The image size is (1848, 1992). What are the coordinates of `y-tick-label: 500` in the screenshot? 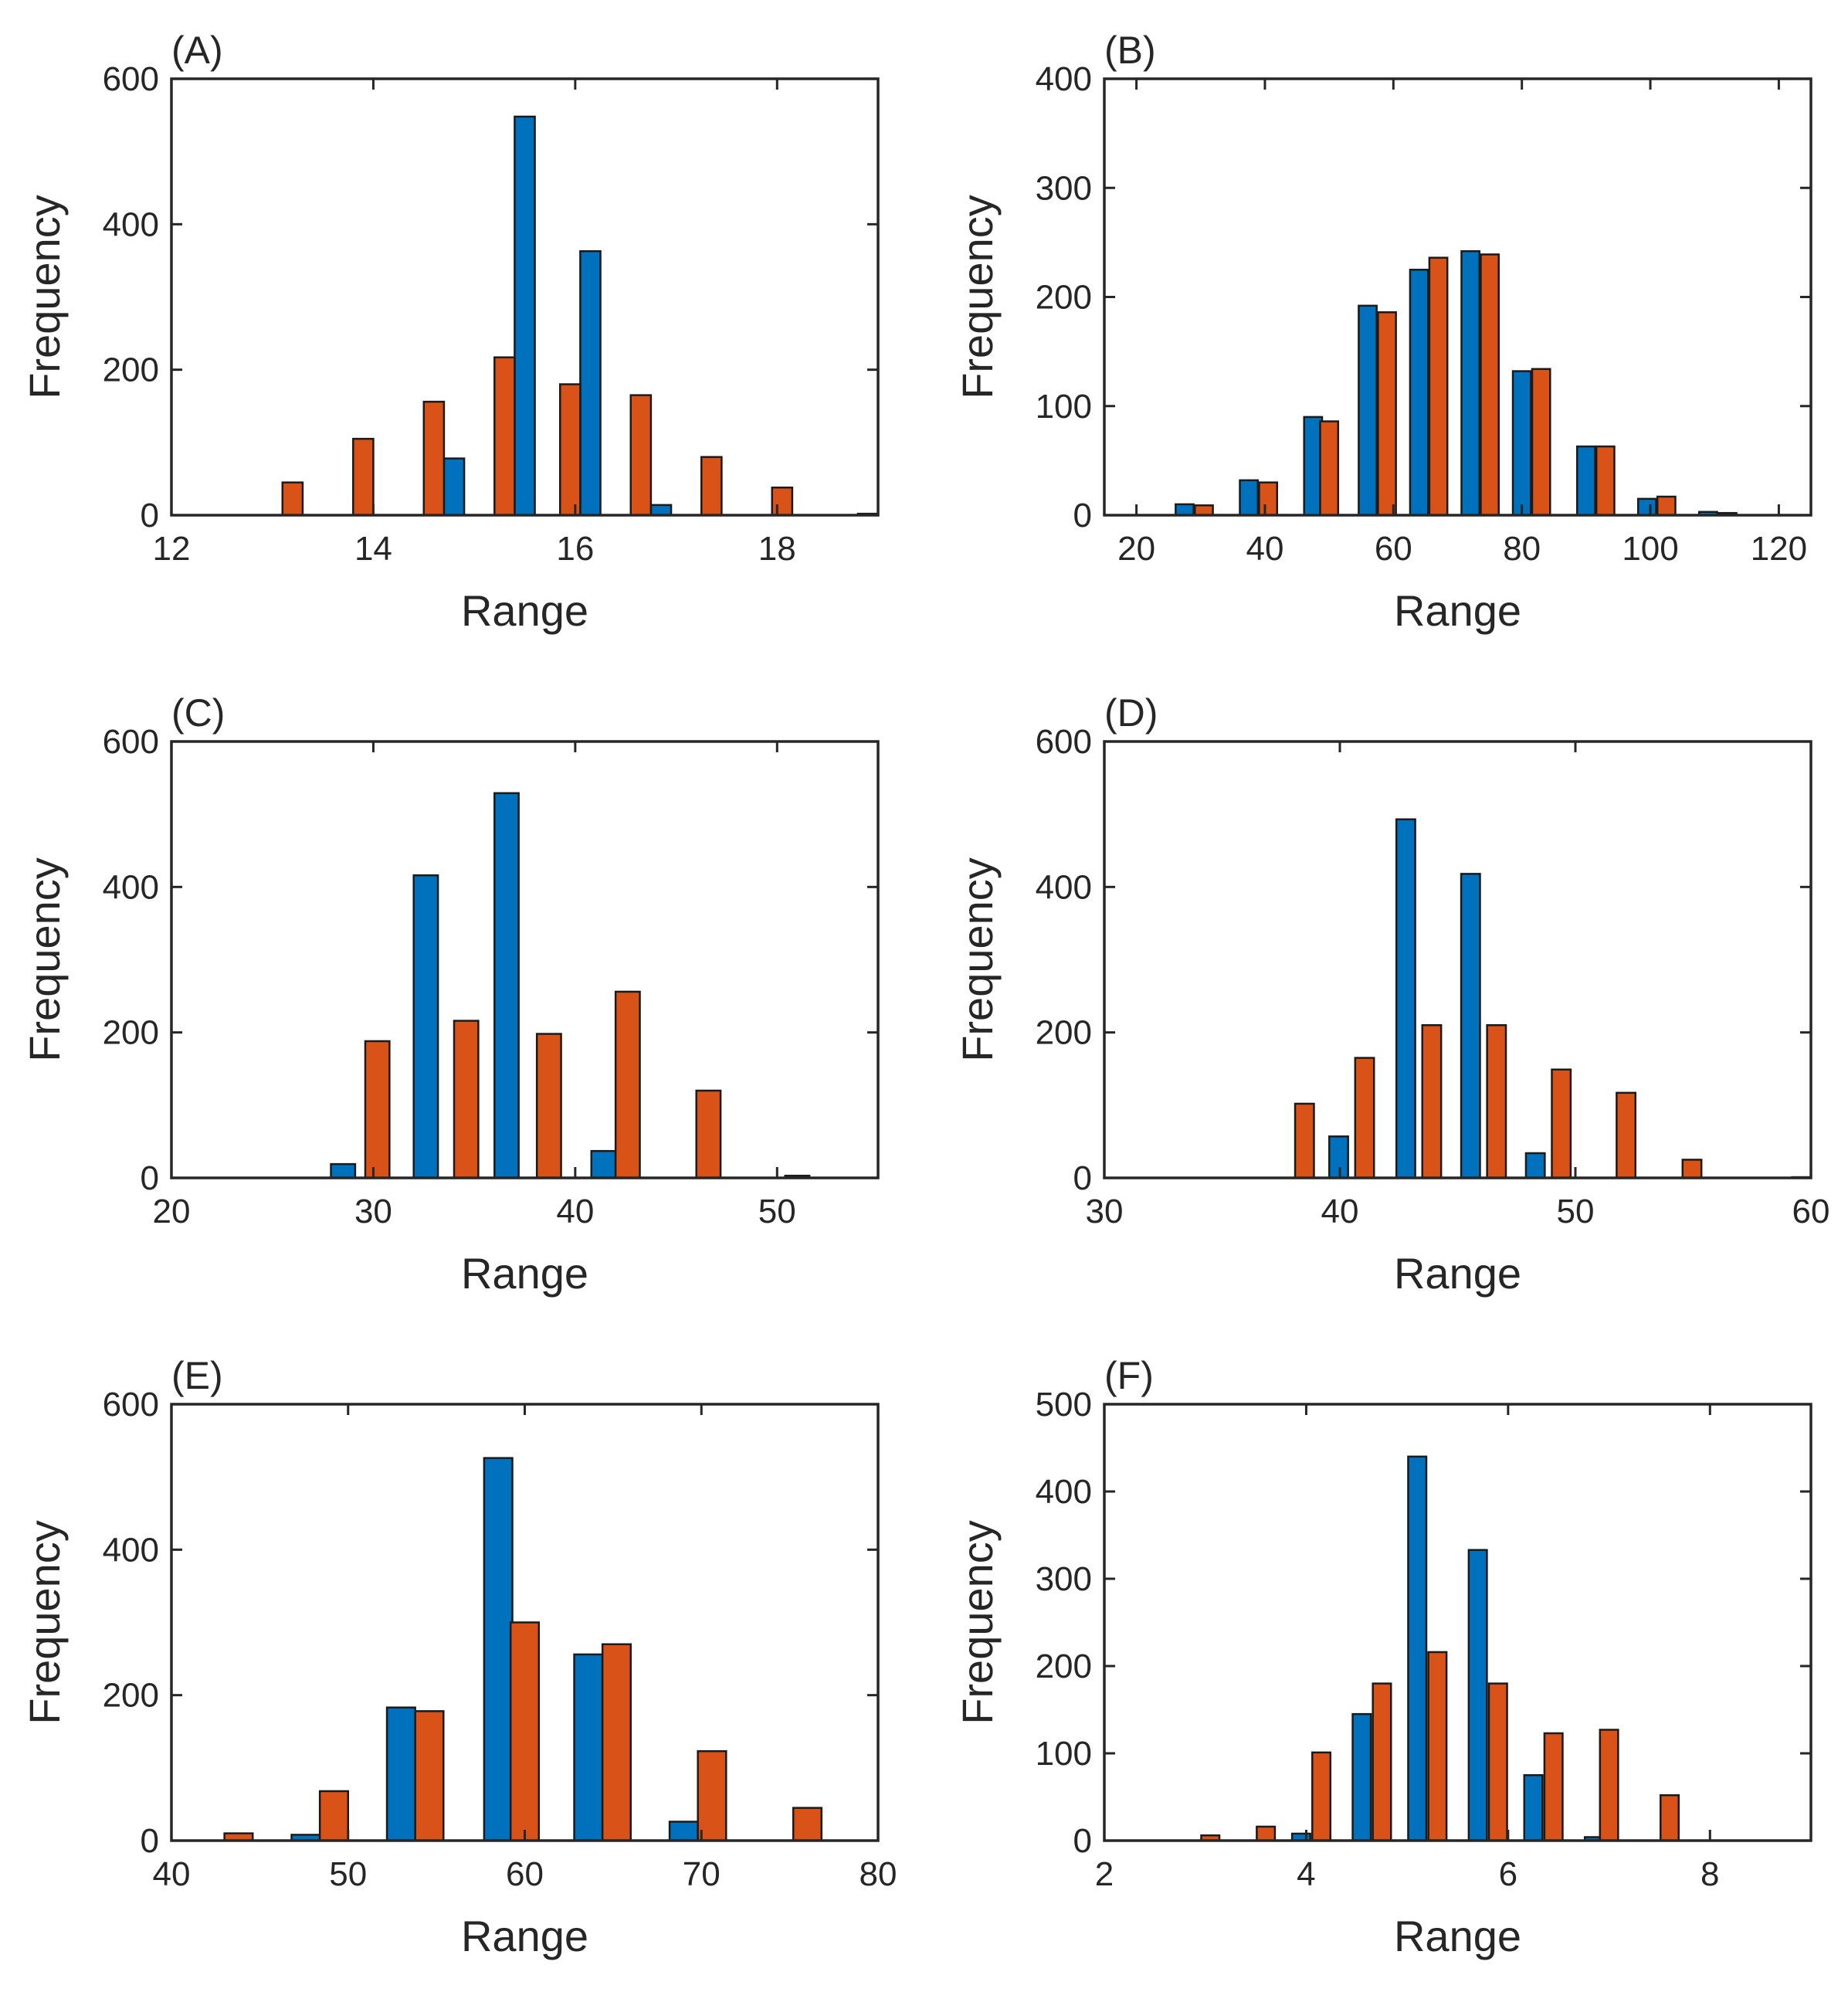 It's located at (1064, 1405).